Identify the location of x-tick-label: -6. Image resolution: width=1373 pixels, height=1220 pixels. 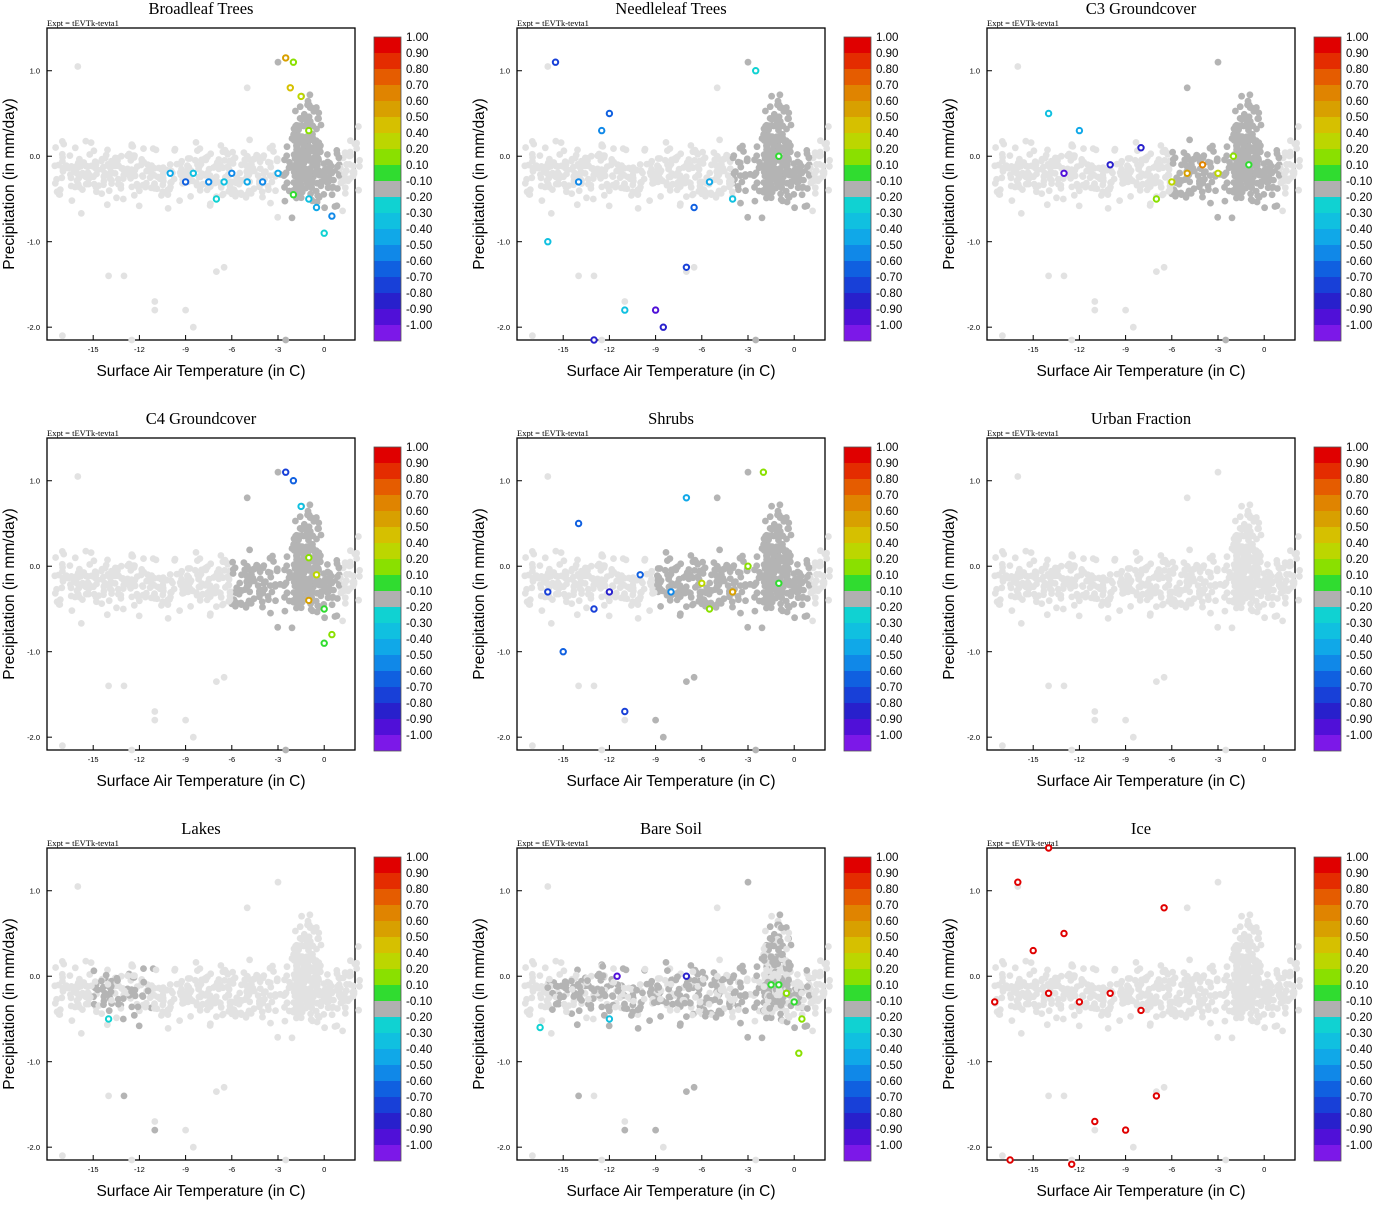
(1171, 759).